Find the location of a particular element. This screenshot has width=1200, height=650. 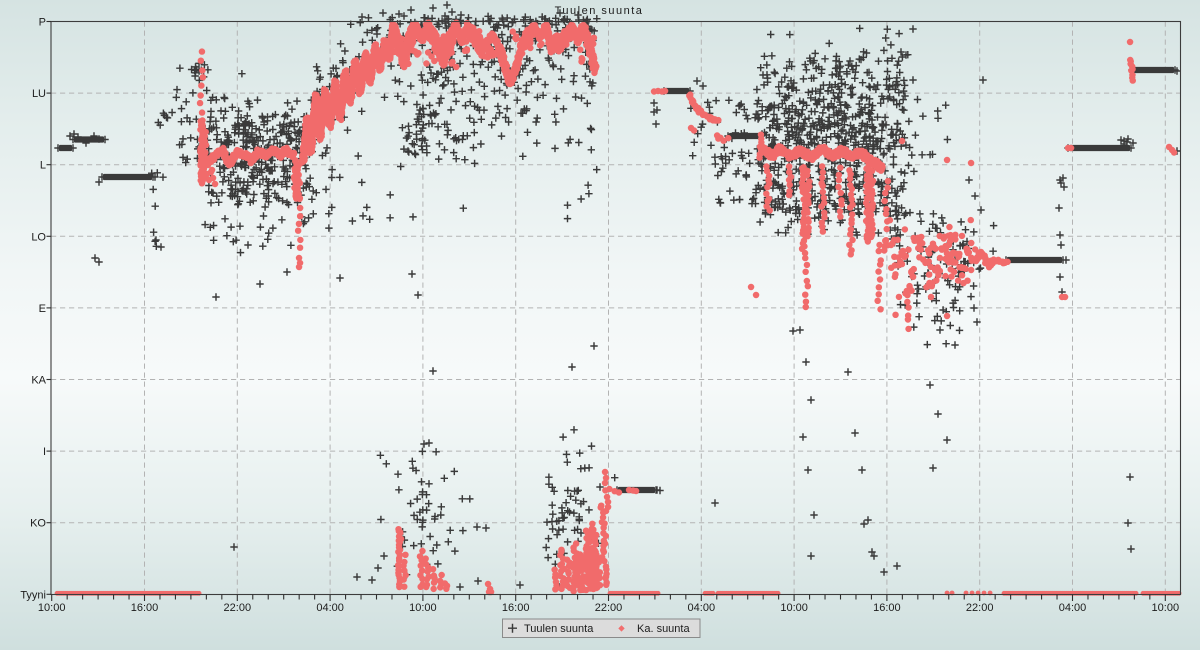

svg-text: KO is located at coordinates (38, 524).